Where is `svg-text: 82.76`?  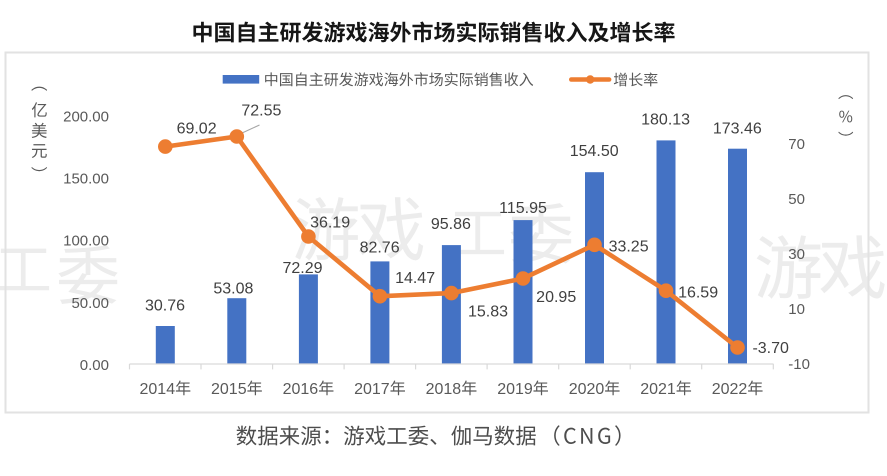 svg-text: 82.76 is located at coordinates (380, 247).